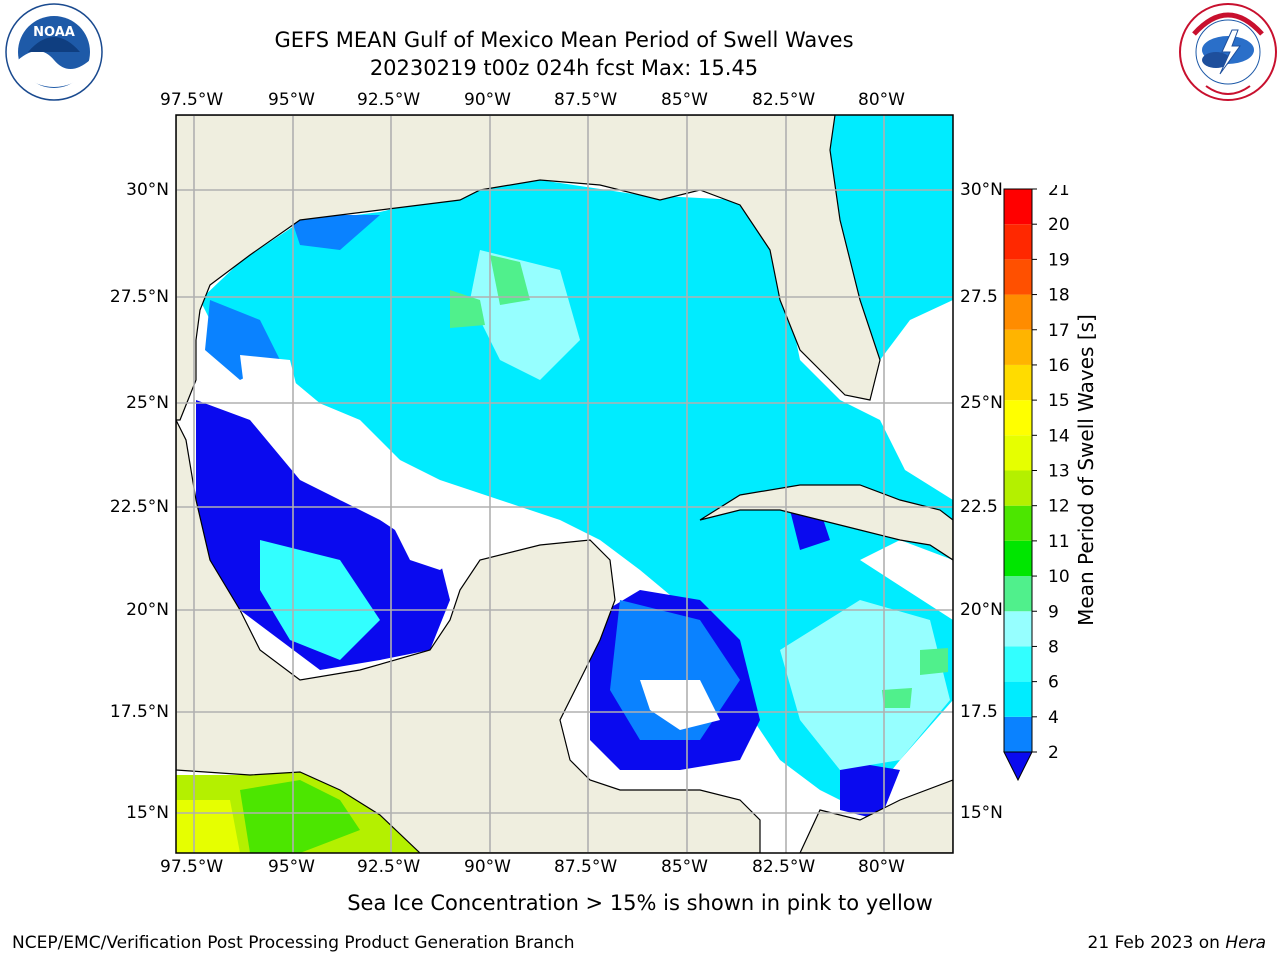 The height and width of the screenshot is (960, 1280). What do you see at coordinates (1059, 366) in the screenshot?
I see `colorbar-tick-label: 16` at bounding box center [1059, 366].